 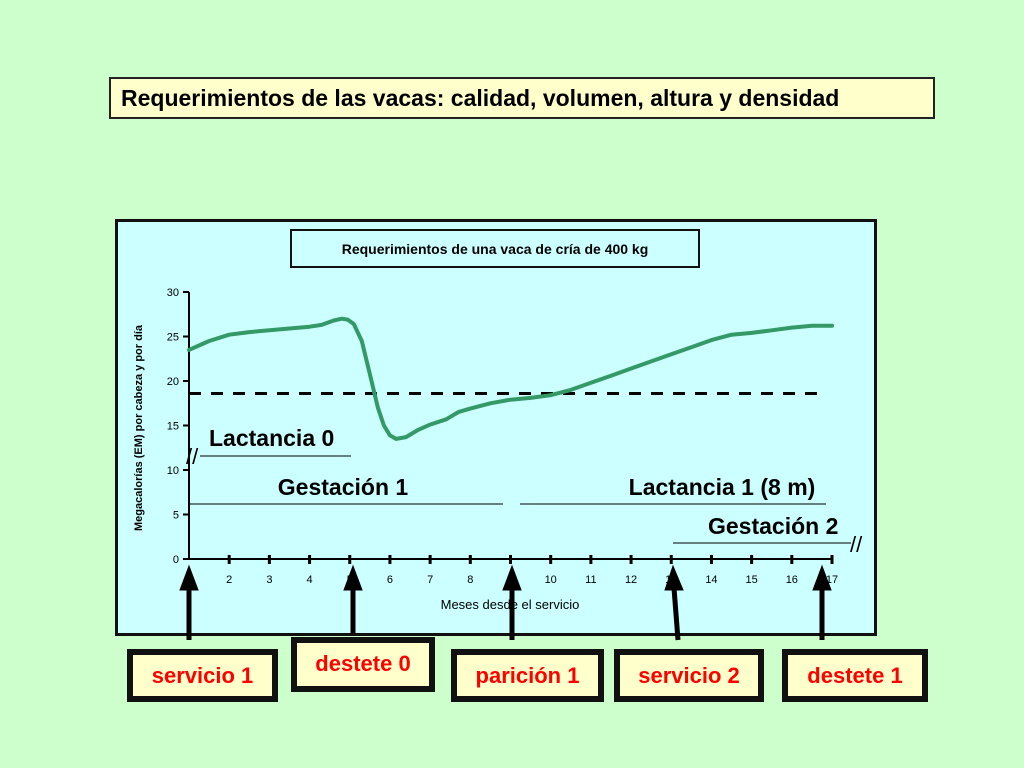 What do you see at coordinates (202, 675) in the screenshot?
I see `event-servicio-1: servicio 1` at bounding box center [202, 675].